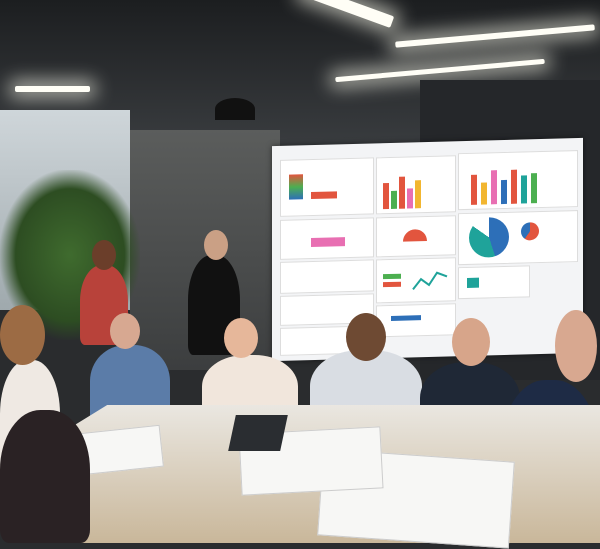  Describe the element at coordinates (235, 109) in the screenshot. I see `pendant-lamp` at that location.